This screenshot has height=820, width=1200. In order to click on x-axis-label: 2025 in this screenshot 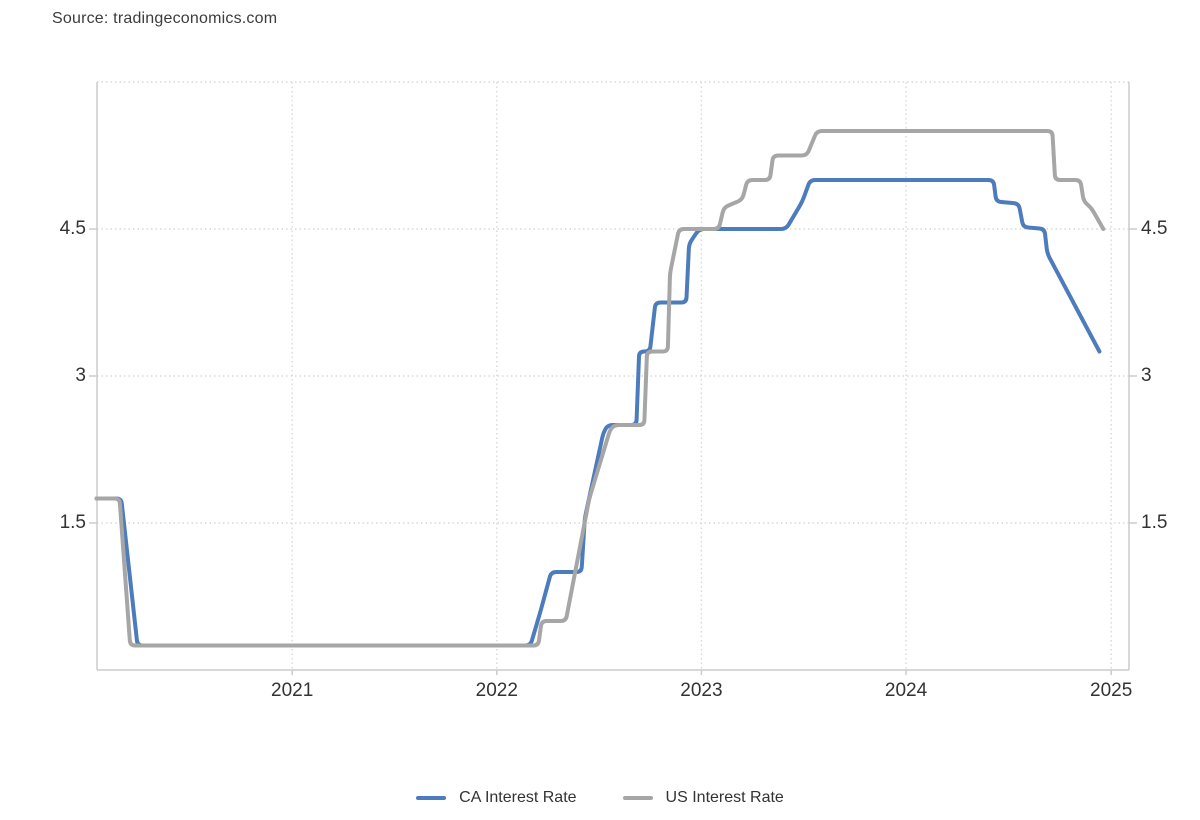, I will do `click(1111, 690)`.